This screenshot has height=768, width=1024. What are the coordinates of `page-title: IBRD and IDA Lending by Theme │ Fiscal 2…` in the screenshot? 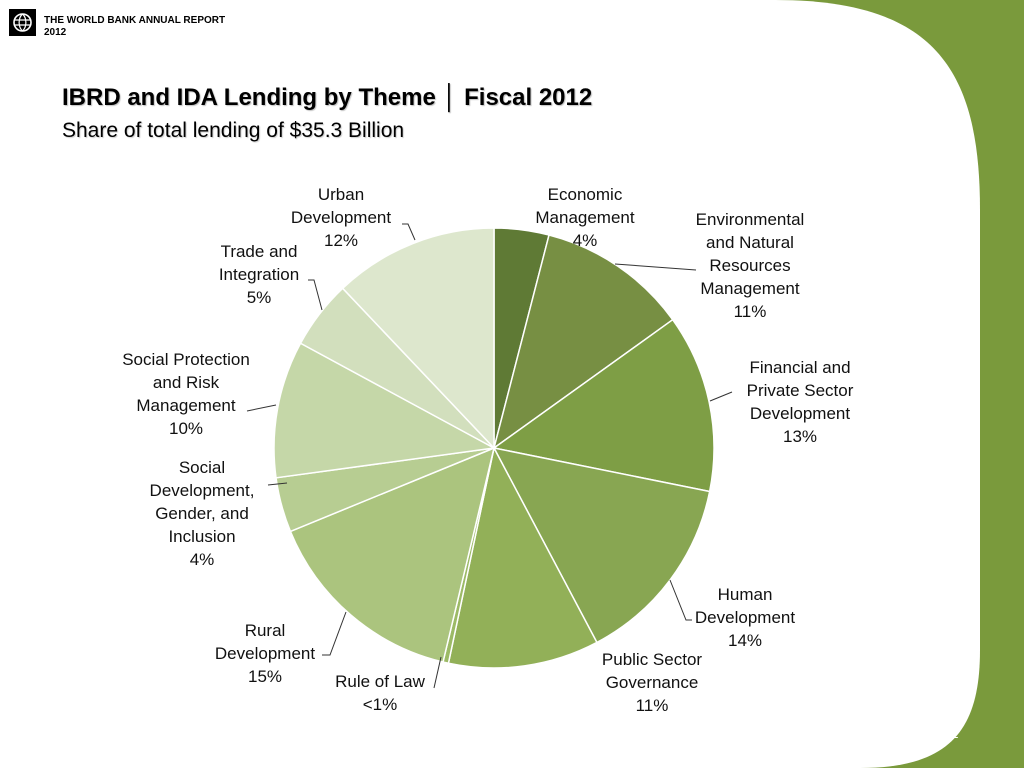 It's located at (327, 97).